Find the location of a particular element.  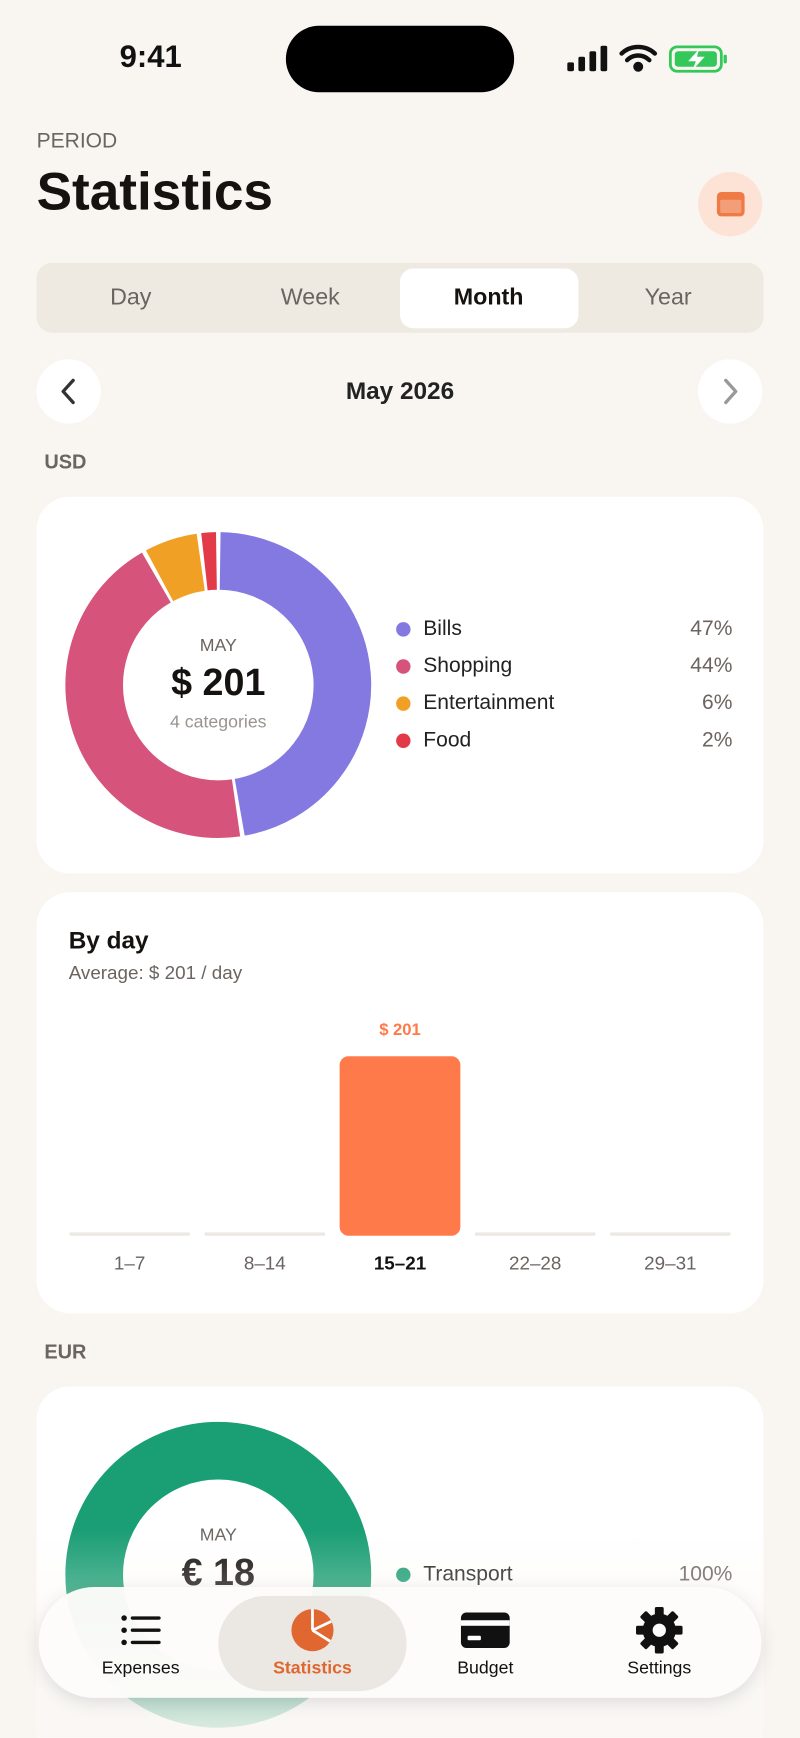

bar-category-label: 22–28 is located at coordinates (535, 1263).